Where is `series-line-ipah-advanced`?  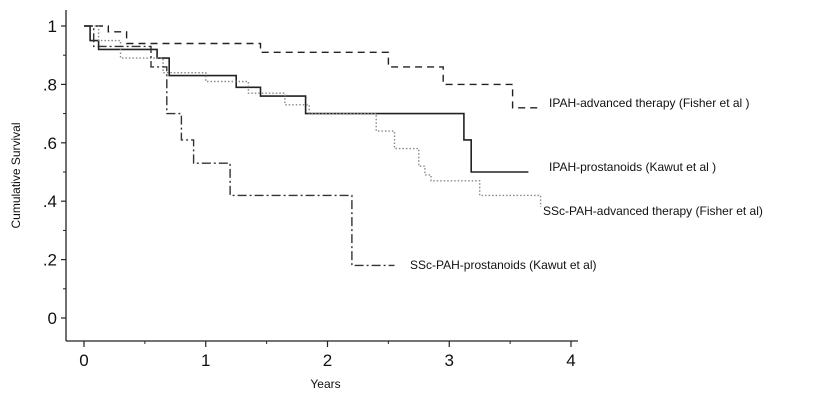 series-line-ipah-advanced is located at coordinates (312, 67).